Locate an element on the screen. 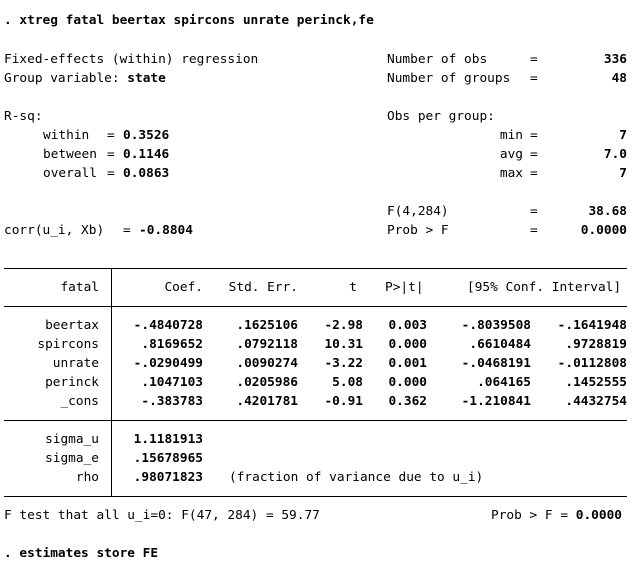  group-variable-label: Group variable: is located at coordinates (66, 78).